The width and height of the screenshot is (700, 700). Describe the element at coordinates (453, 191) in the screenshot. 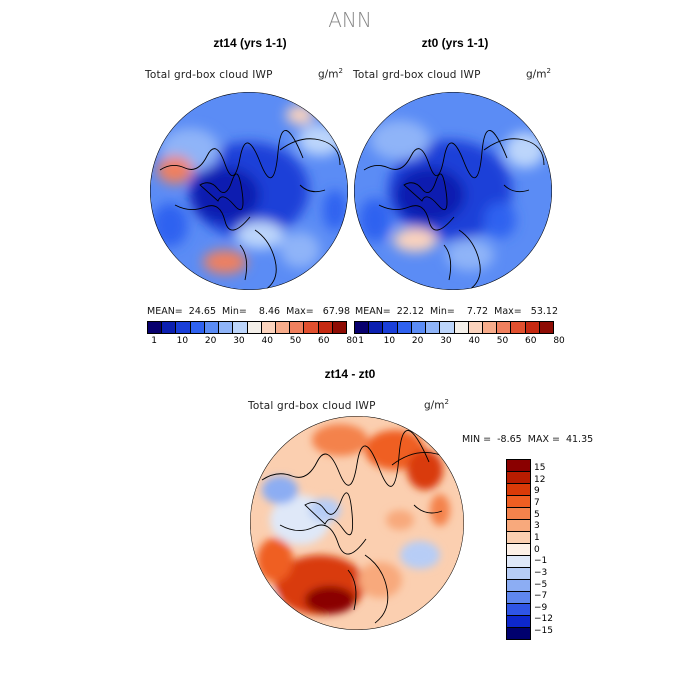

I see `map-2-polar-plot` at that location.